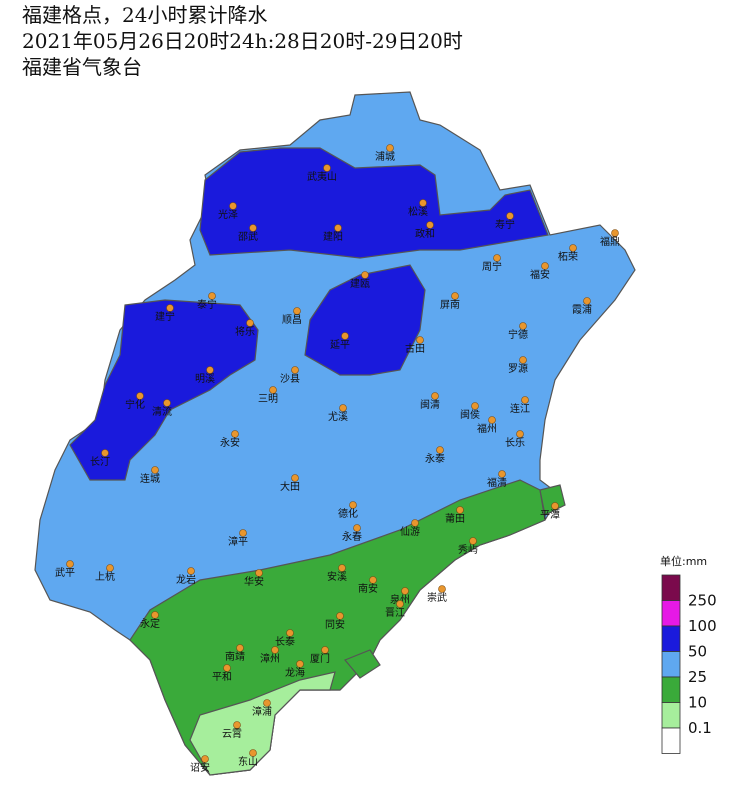 This screenshot has height=800, width=752. Describe the element at coordinates (100, 462) in the screenshot. I see `city-label: 长汀` at that location.